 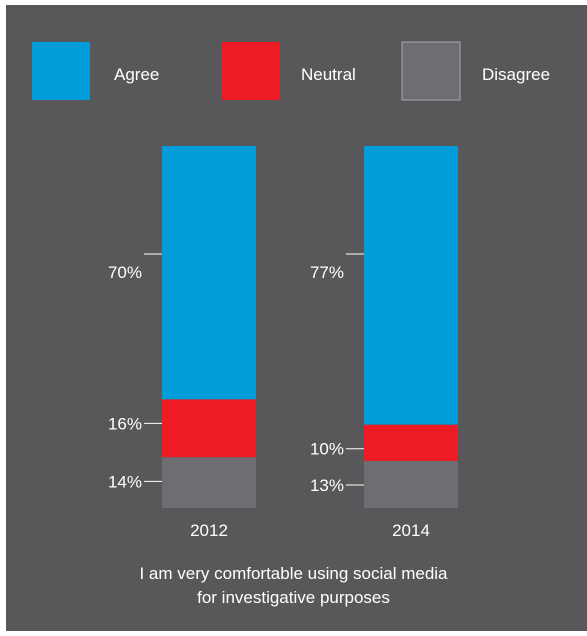 I want to click on bar-2014-neutral, so click(x=411, y=442).